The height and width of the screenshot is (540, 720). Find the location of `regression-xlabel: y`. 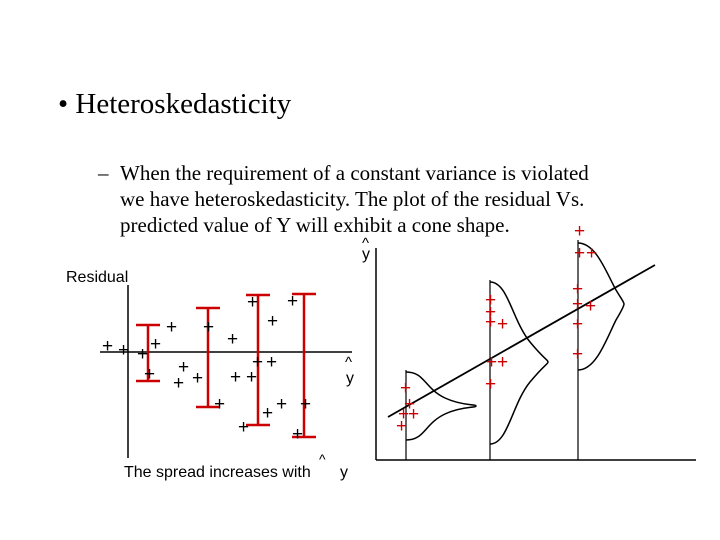

regression-xlabel: y is located at coordinates (366, 254).